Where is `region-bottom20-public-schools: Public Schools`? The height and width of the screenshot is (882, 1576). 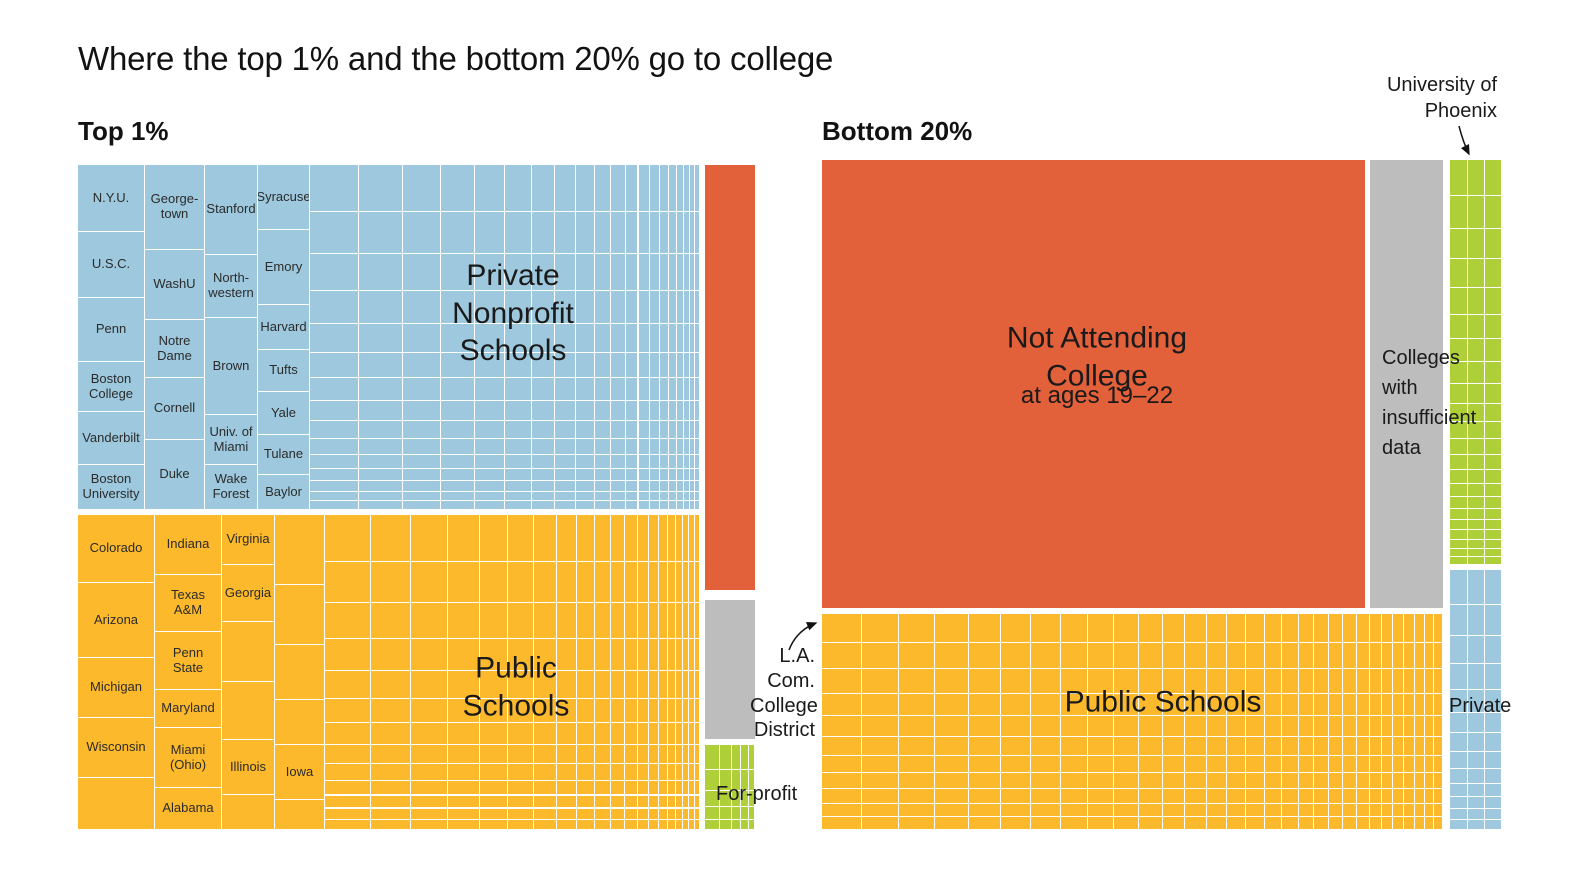 region-bottom20-public-schools: Public Schools is located at coordinates (1132, 722).